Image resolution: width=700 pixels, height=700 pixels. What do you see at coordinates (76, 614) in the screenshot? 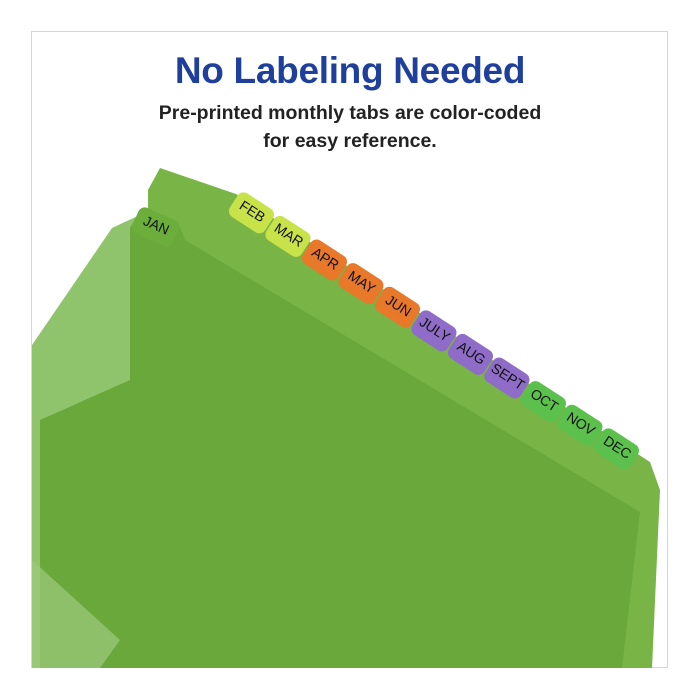
I see `bottom-left-light` at bounding box center [76, 614].